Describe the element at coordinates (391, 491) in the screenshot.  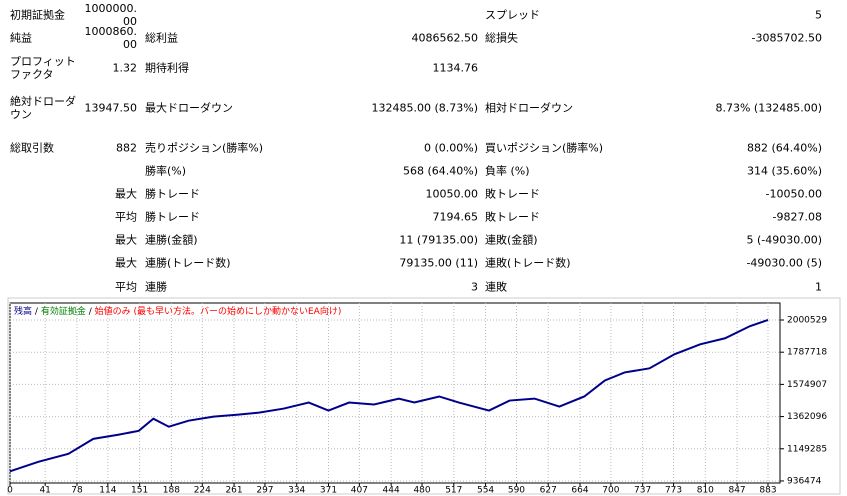
I see `x-tick-label: 444` at that location.